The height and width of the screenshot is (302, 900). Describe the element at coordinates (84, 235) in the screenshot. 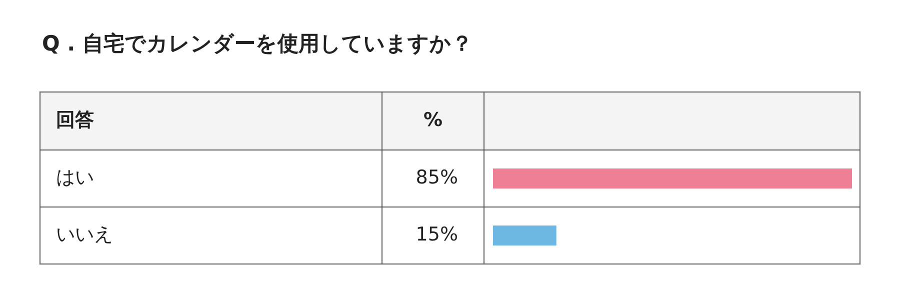

I see `y-tick-label: いいえ` at that location.